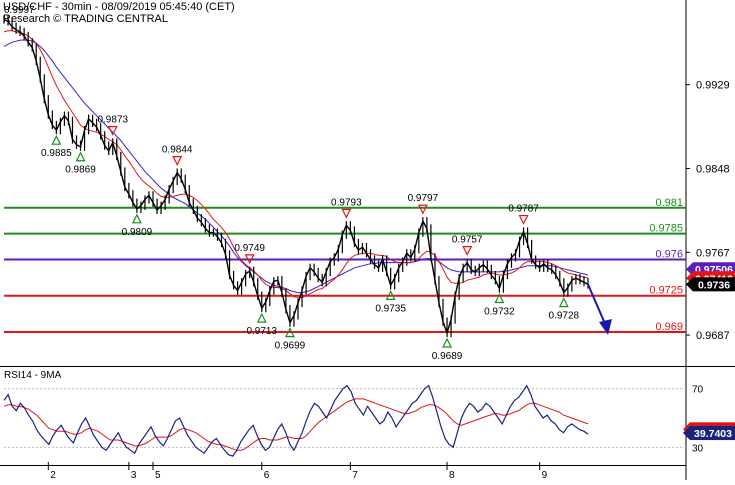 This screenshot has height=485, width=735. I want to click on rsi-y-tick-label: 30, so click(698, 448).